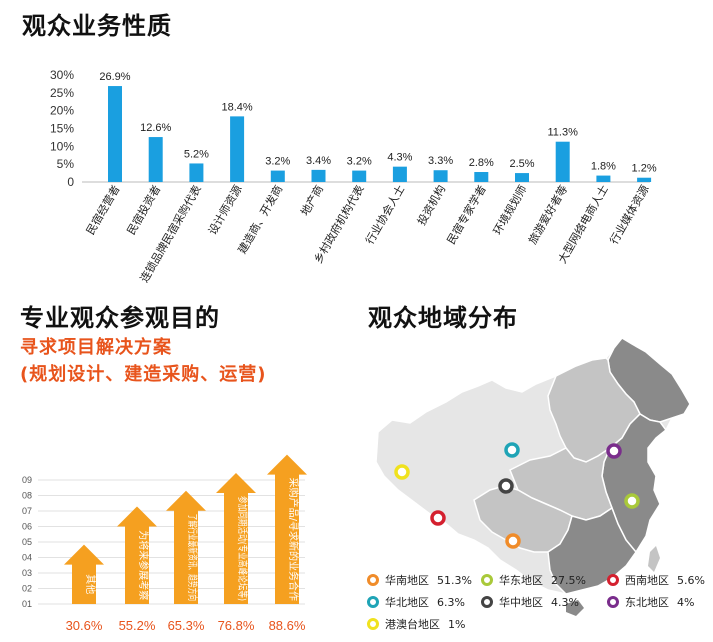 Image resolution: width=713 pixels, height=642 pixels. I want to click on map-hainan, so click(575, 608).